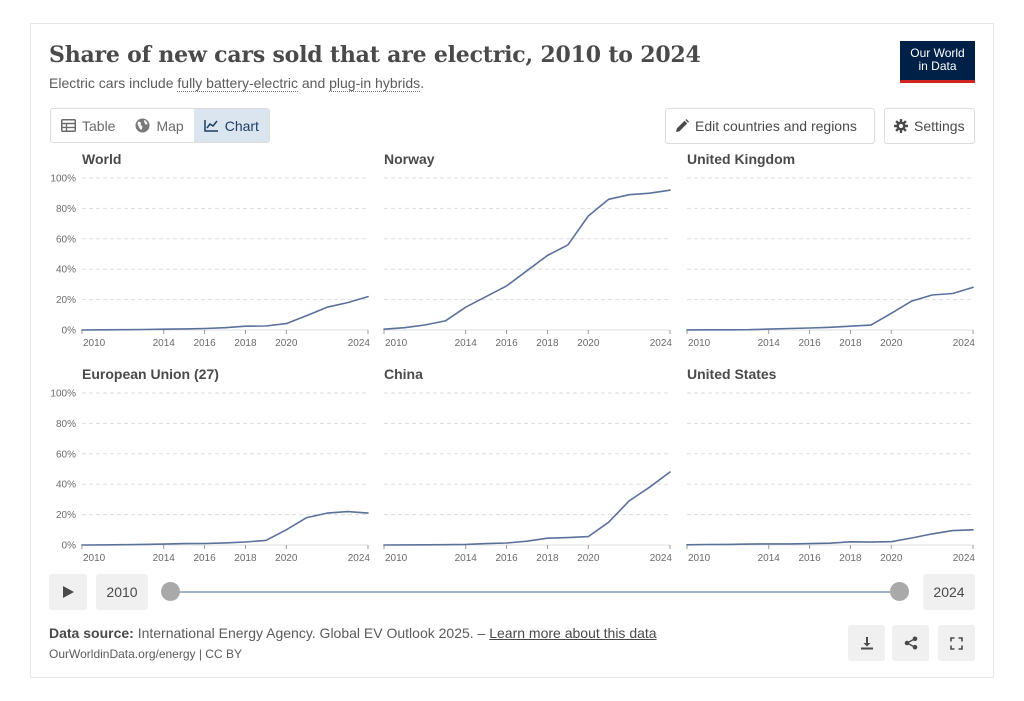  I want to click on expand-icon, so click(956, 643).